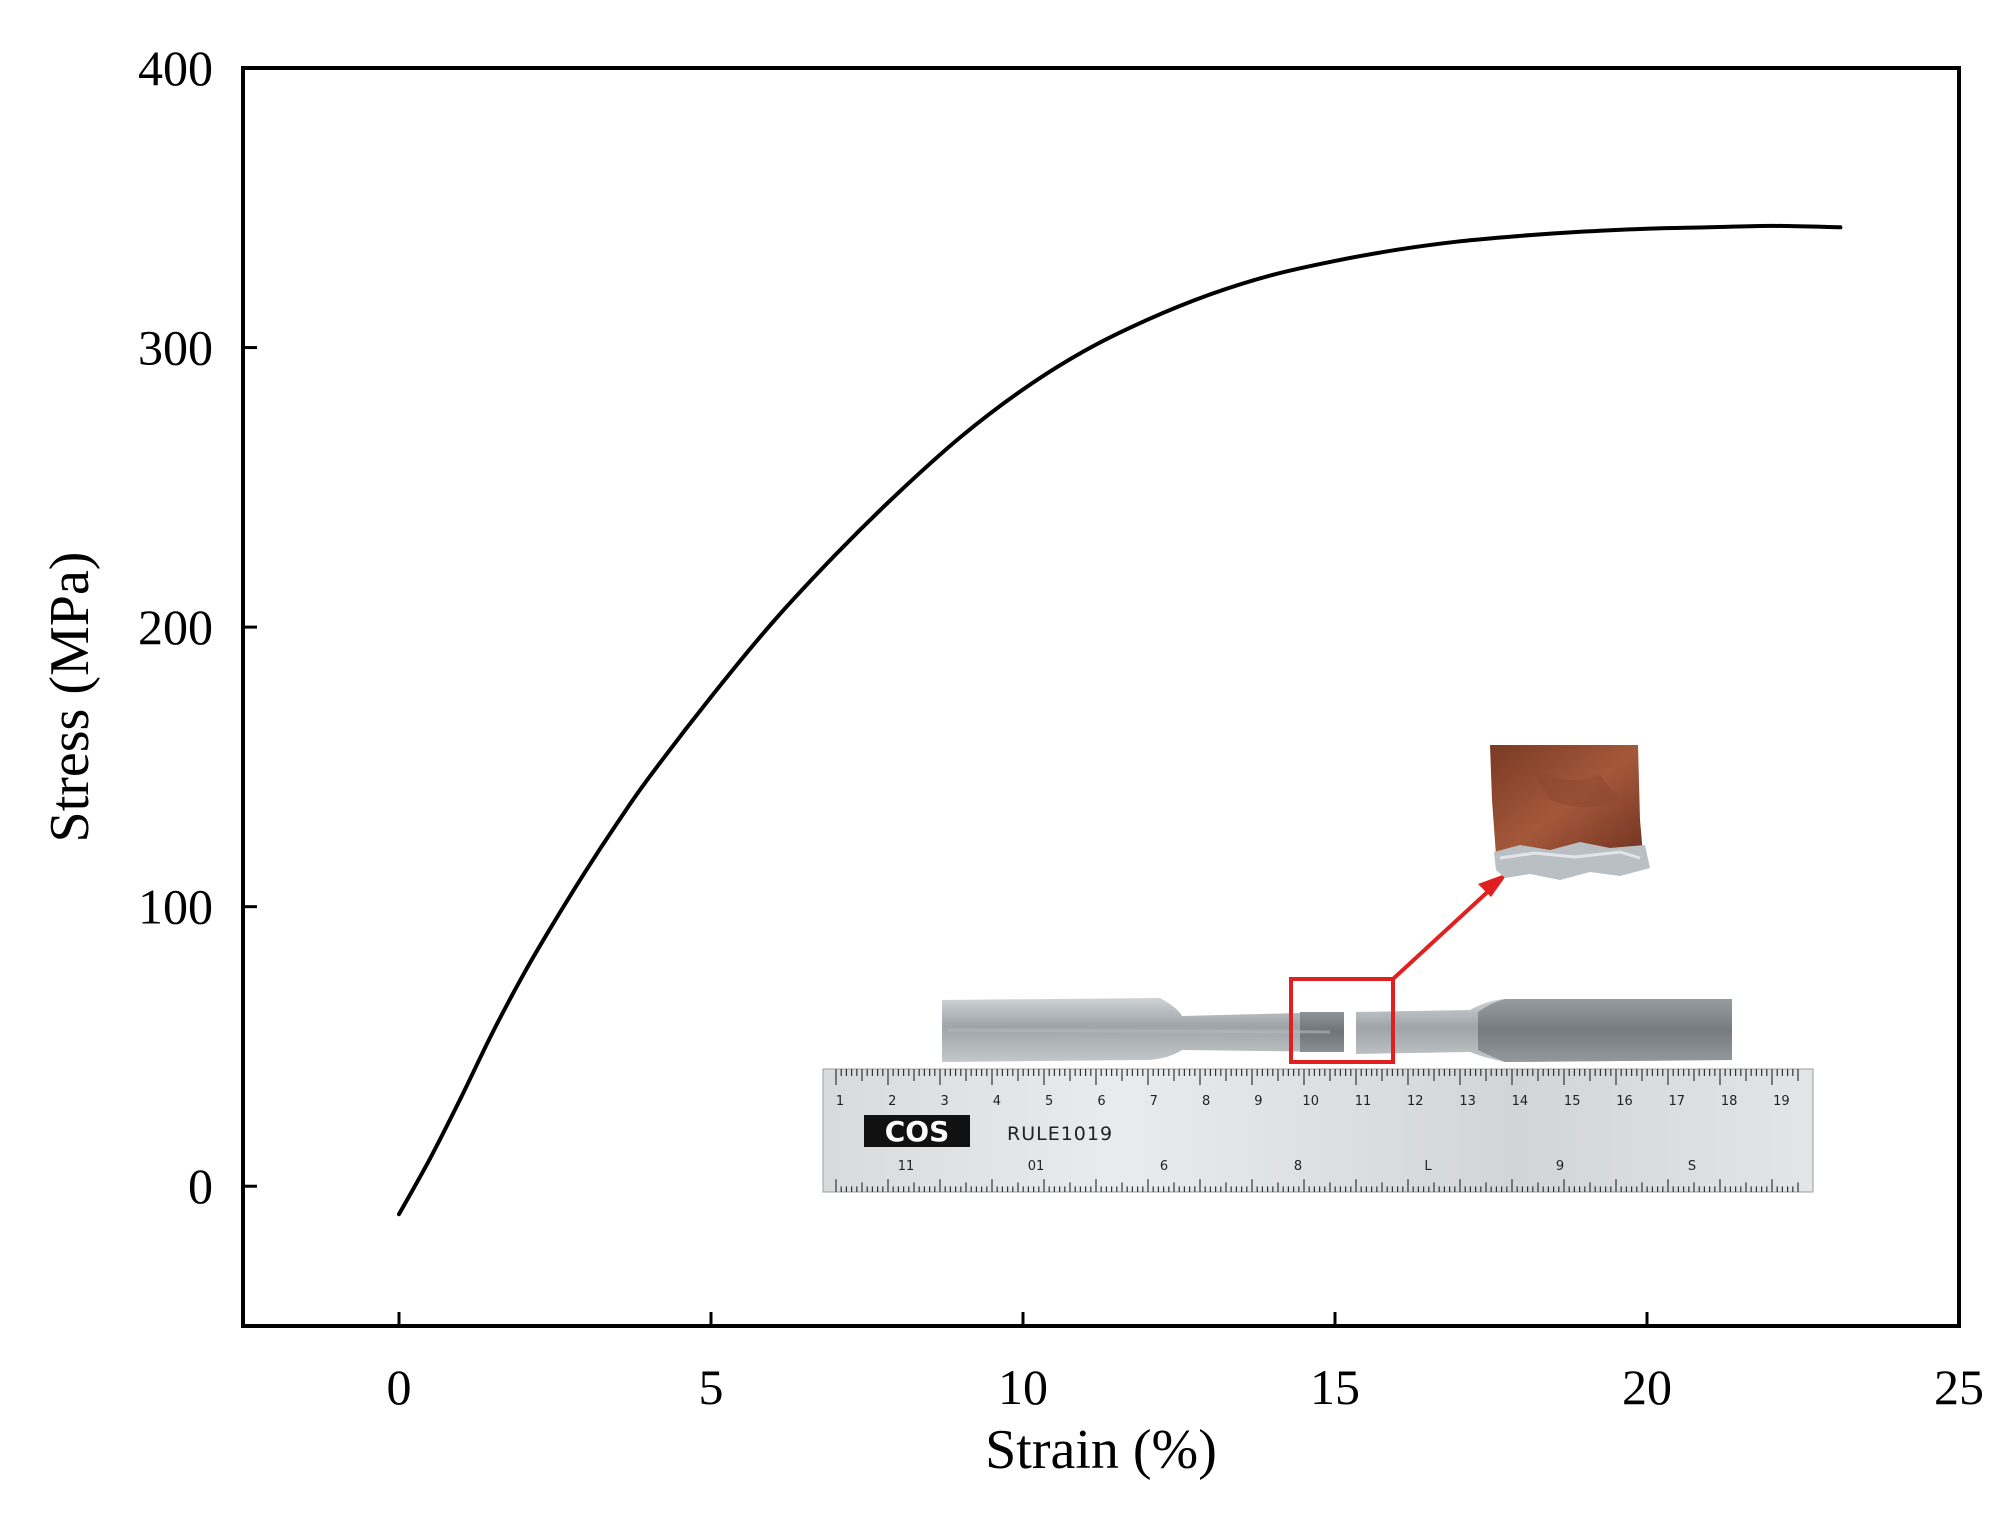  What do you see at coordinates (997, 1101) in the screenshot?
I see `ruler-number: 4` at bounding box center [997, 1101].